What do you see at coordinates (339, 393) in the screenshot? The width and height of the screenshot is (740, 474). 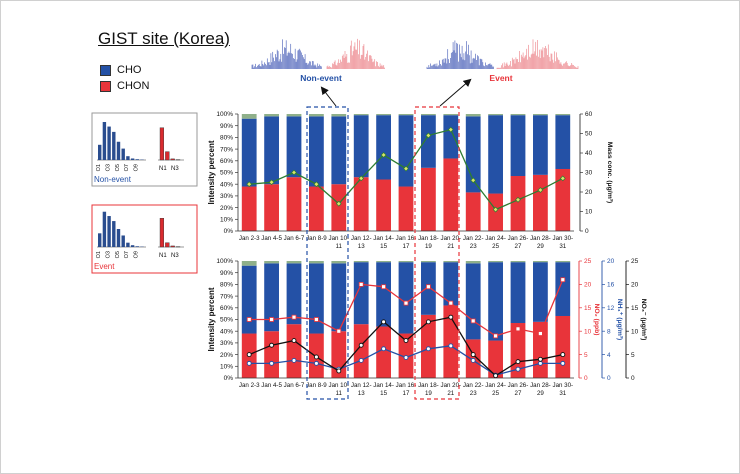 I see `x-tick-label: 11` at bounding box center [339, 393].